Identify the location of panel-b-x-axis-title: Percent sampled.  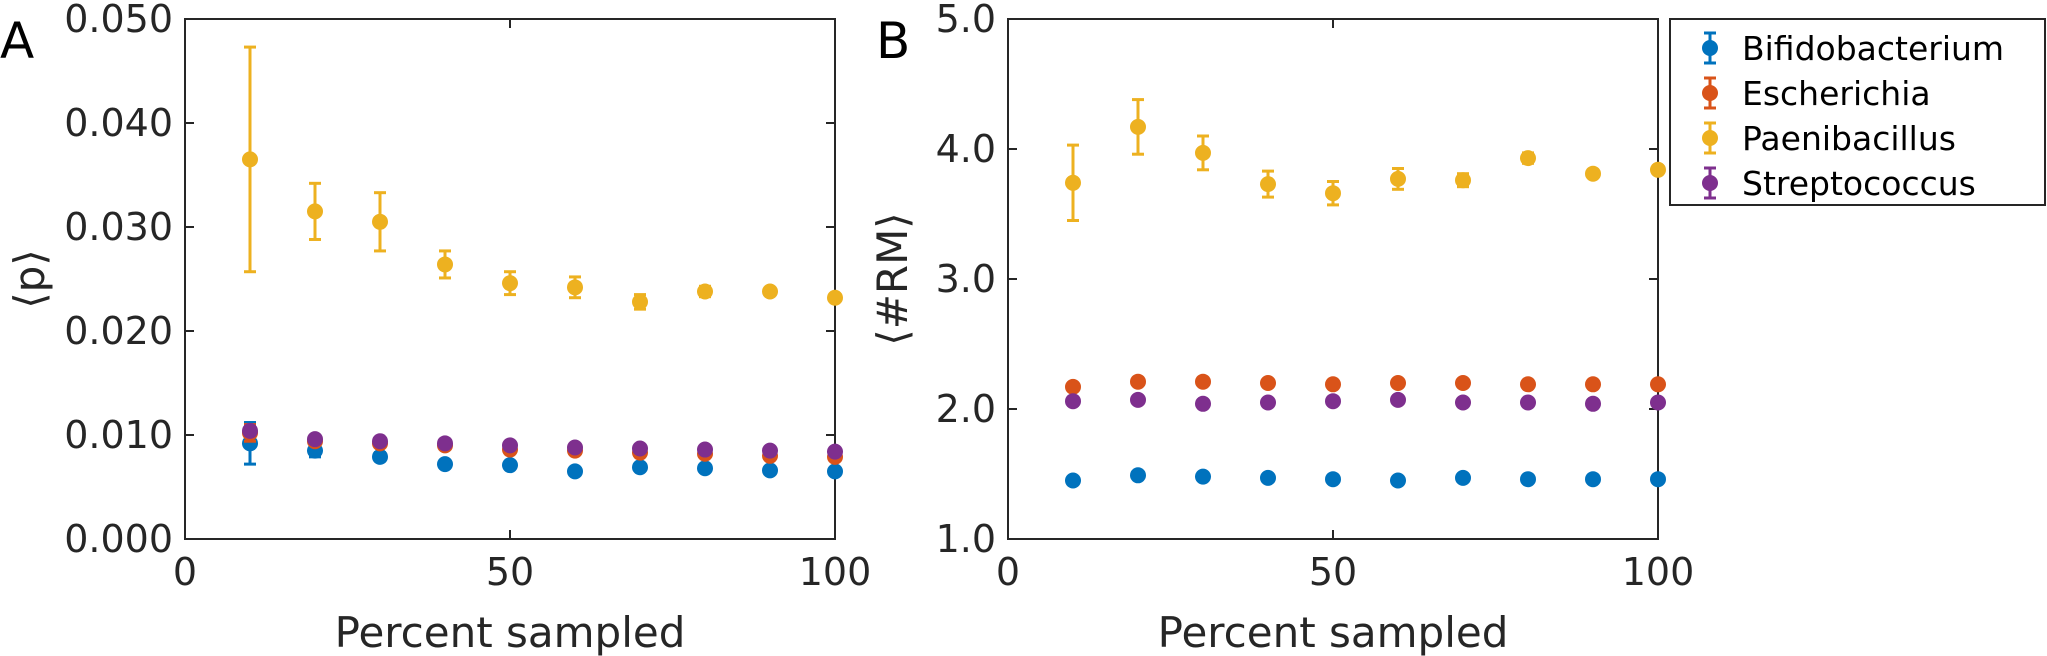
(1333, 632).